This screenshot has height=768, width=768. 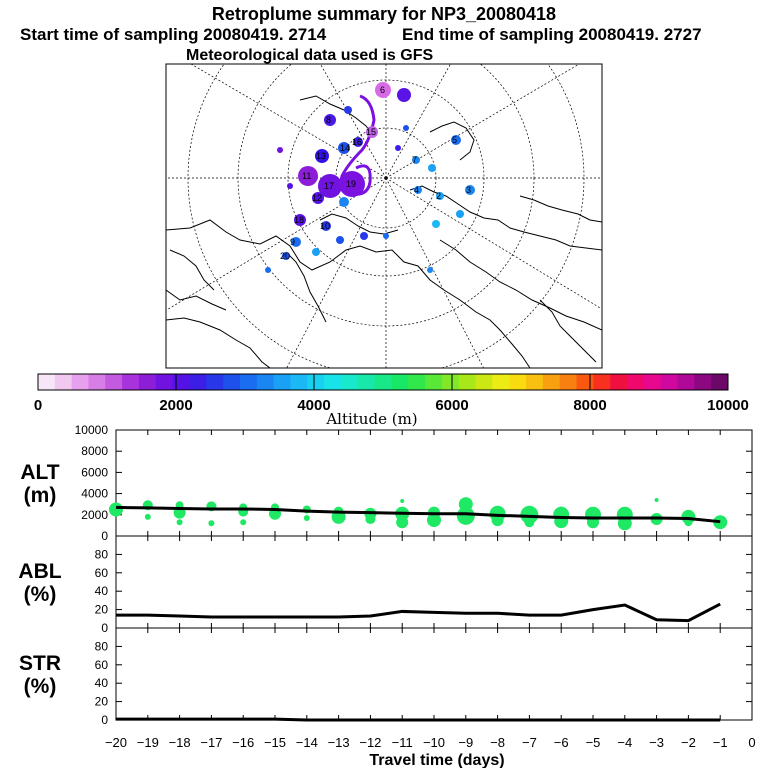 What do you see at coordinates (434, 742) in the screenshot?
I see `x-tick-label: −10` at bounding box center [434, 742].